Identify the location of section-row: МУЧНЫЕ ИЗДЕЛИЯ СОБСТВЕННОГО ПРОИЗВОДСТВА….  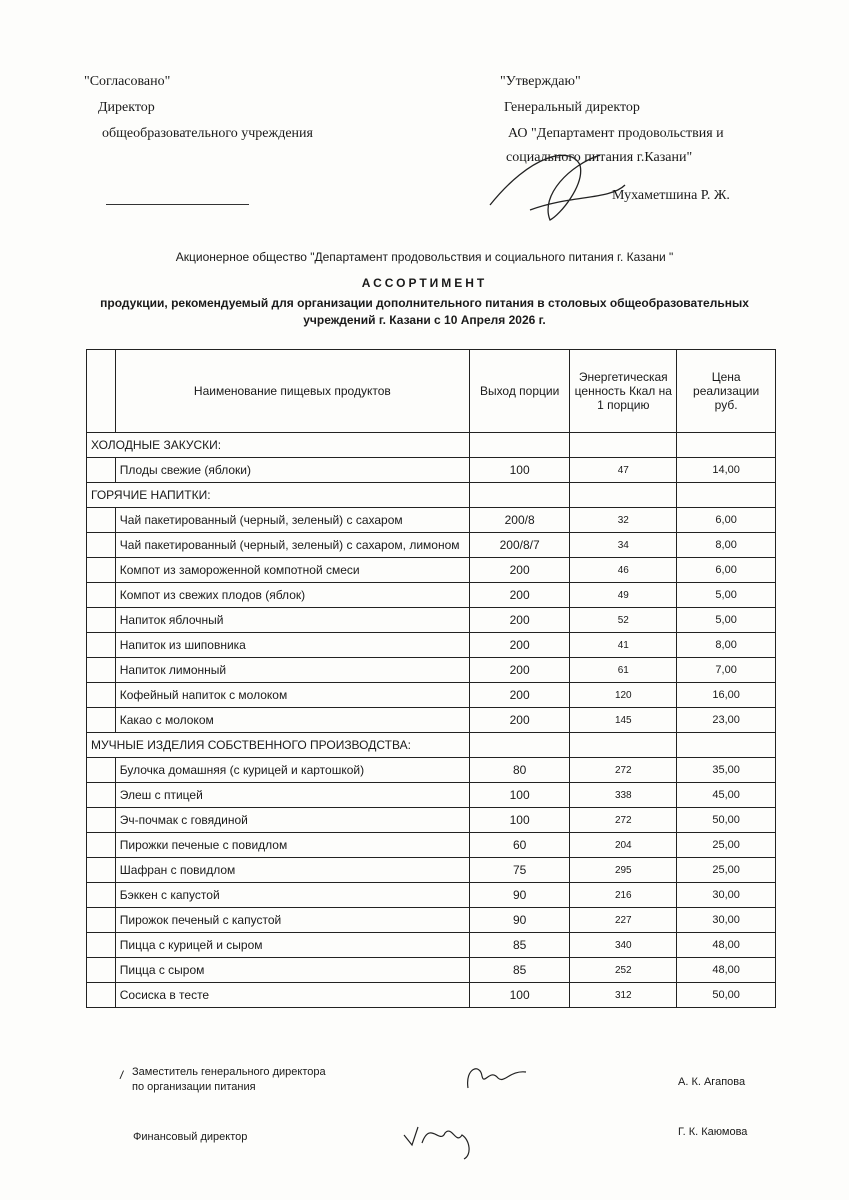
(431, 745).